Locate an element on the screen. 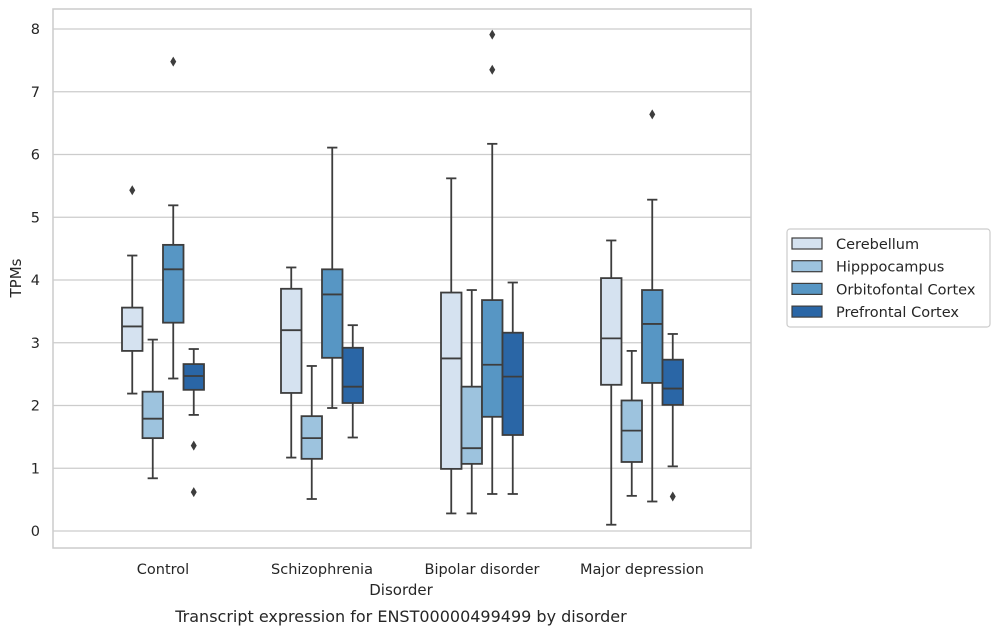 This screenshot has height=634, width=999. legend-box is located at coordinates (888, 278).